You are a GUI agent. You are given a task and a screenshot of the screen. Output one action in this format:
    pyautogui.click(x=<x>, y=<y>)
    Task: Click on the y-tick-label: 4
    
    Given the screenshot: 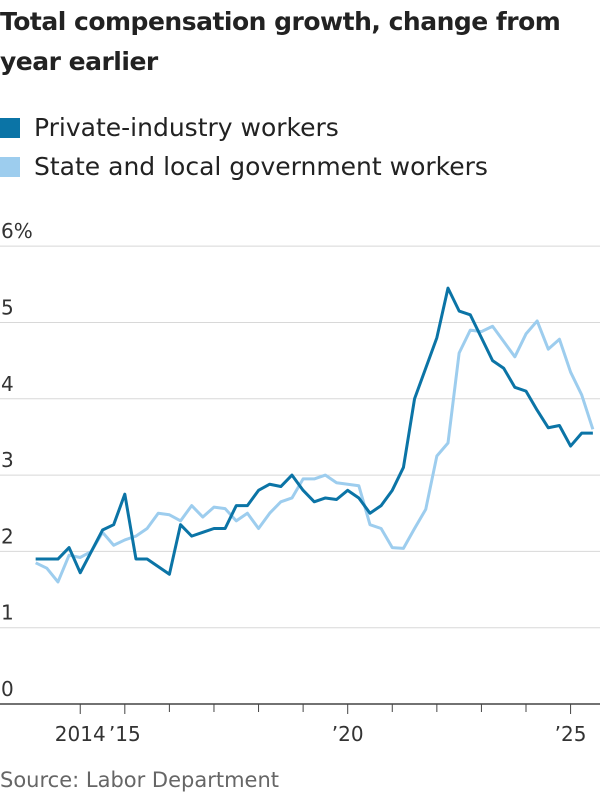 What is the action you would take?
    pyautogui.click(x=7, y=384)
    